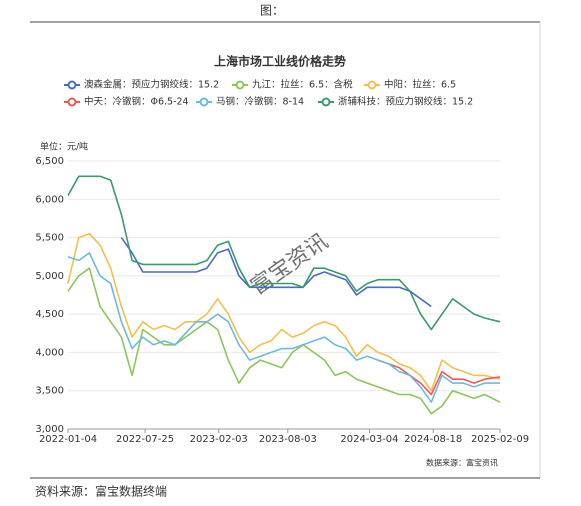  What do you see at coordinates (49, 161) in the screenshot?
I see `y-tick-label: 6,500` at bounding box center [49, 161].